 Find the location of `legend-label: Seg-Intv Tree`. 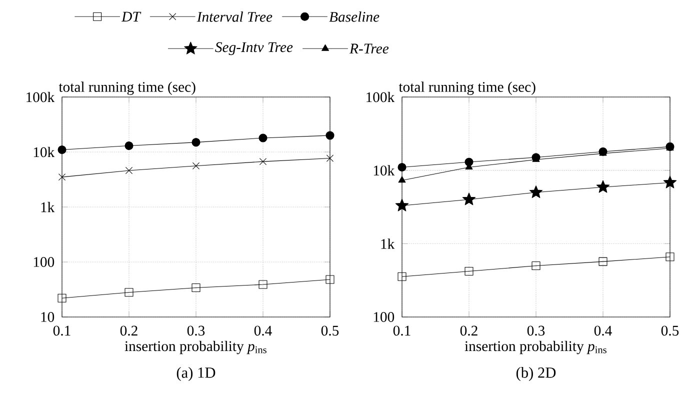

legend-label: Seg-Intv Tree is located at coordinates (254, 49).